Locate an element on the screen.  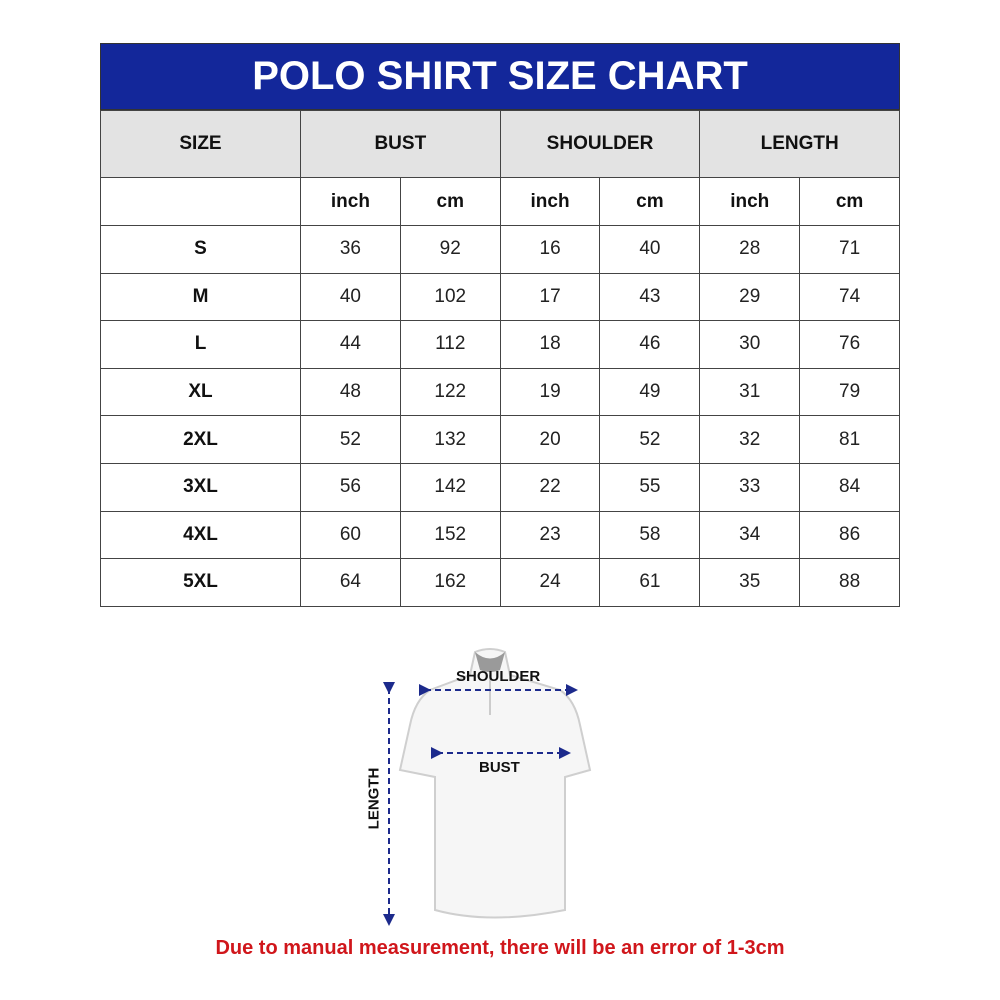
value-cell: 81 is located at coordinates (849, 439).